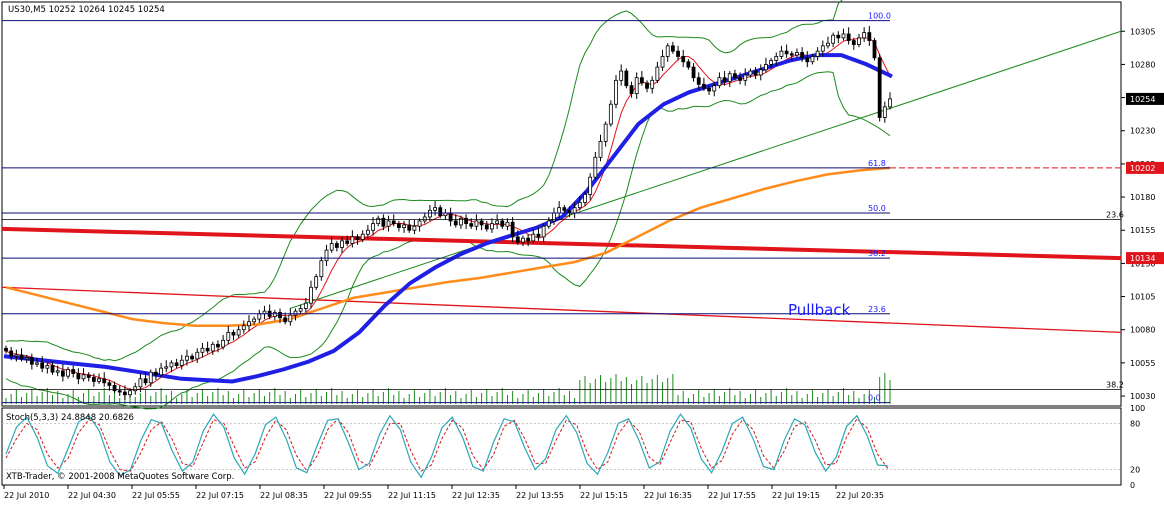 Image resolution: width=1164 pixels, height=506 pixels. I want to click on price-labels: 10254 10202 10134, so click(1145, 178).